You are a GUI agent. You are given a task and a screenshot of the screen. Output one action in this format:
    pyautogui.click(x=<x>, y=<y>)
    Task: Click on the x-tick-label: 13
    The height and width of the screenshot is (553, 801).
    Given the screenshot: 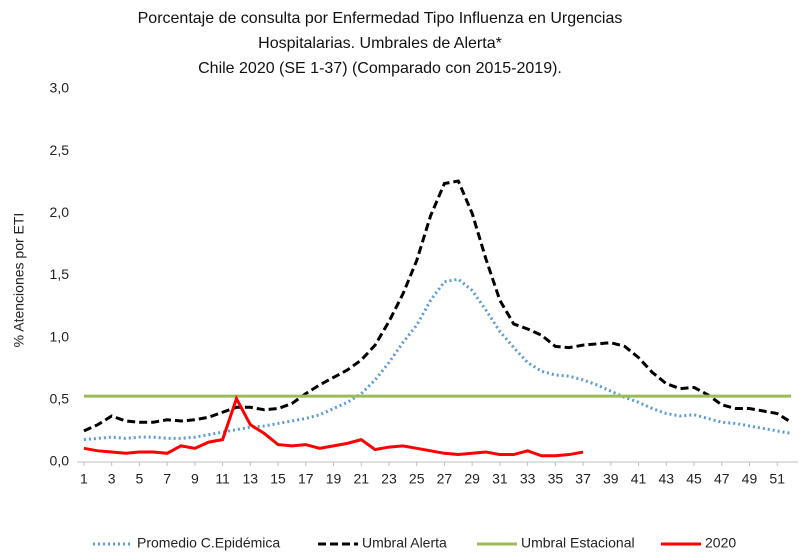 What is the action you would take?
    pyautogui.click(x=251, y=479)
    